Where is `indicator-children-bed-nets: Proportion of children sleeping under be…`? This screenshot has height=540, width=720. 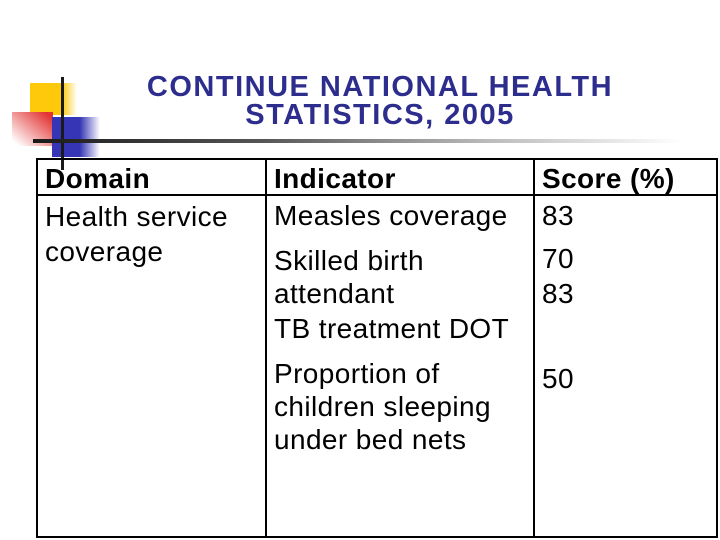
indicator-children-bed-nets: Proportion of children sleeping under be… is located at coordinates (382, 406).